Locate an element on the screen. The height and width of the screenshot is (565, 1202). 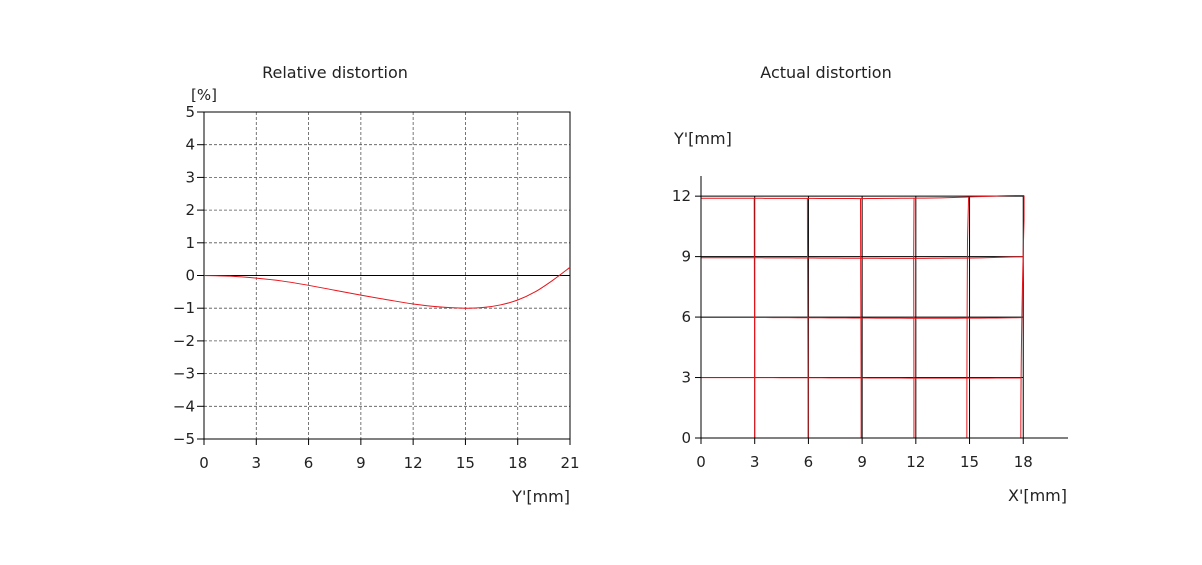
actual-distortion-y-tick-label: 9 is located at coordinates (686, 257).